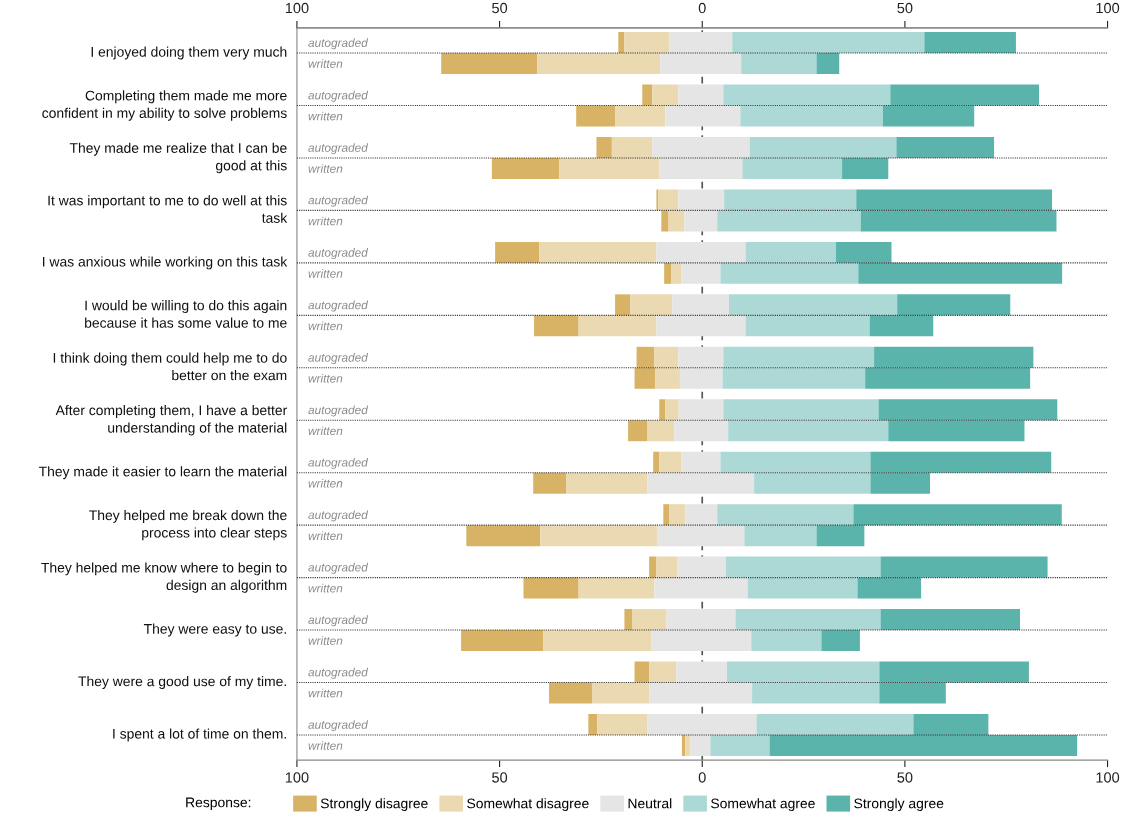 The height and width of the screenshot is (820, 1129). Describe the element at coordinates (168, 209) in the screenshot. I see `text: It was important to me to do well at this task` at that location.